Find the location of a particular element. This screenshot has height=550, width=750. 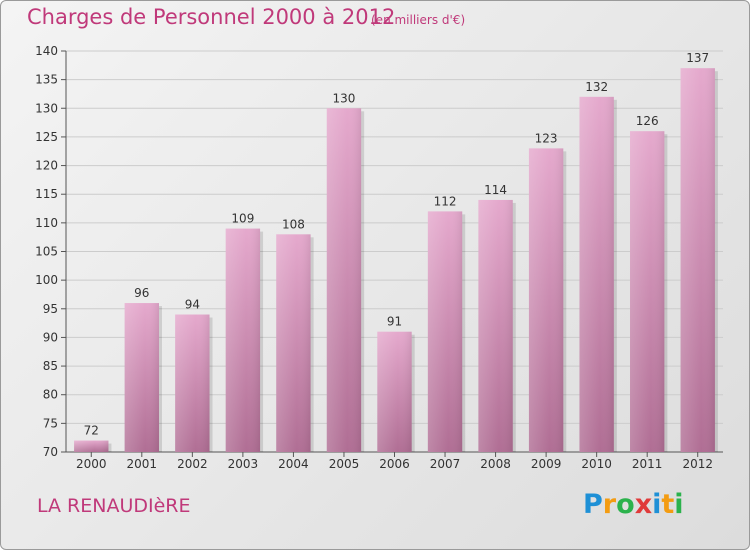

x-tick-label: 2010 is located at coordinates (596, 464).